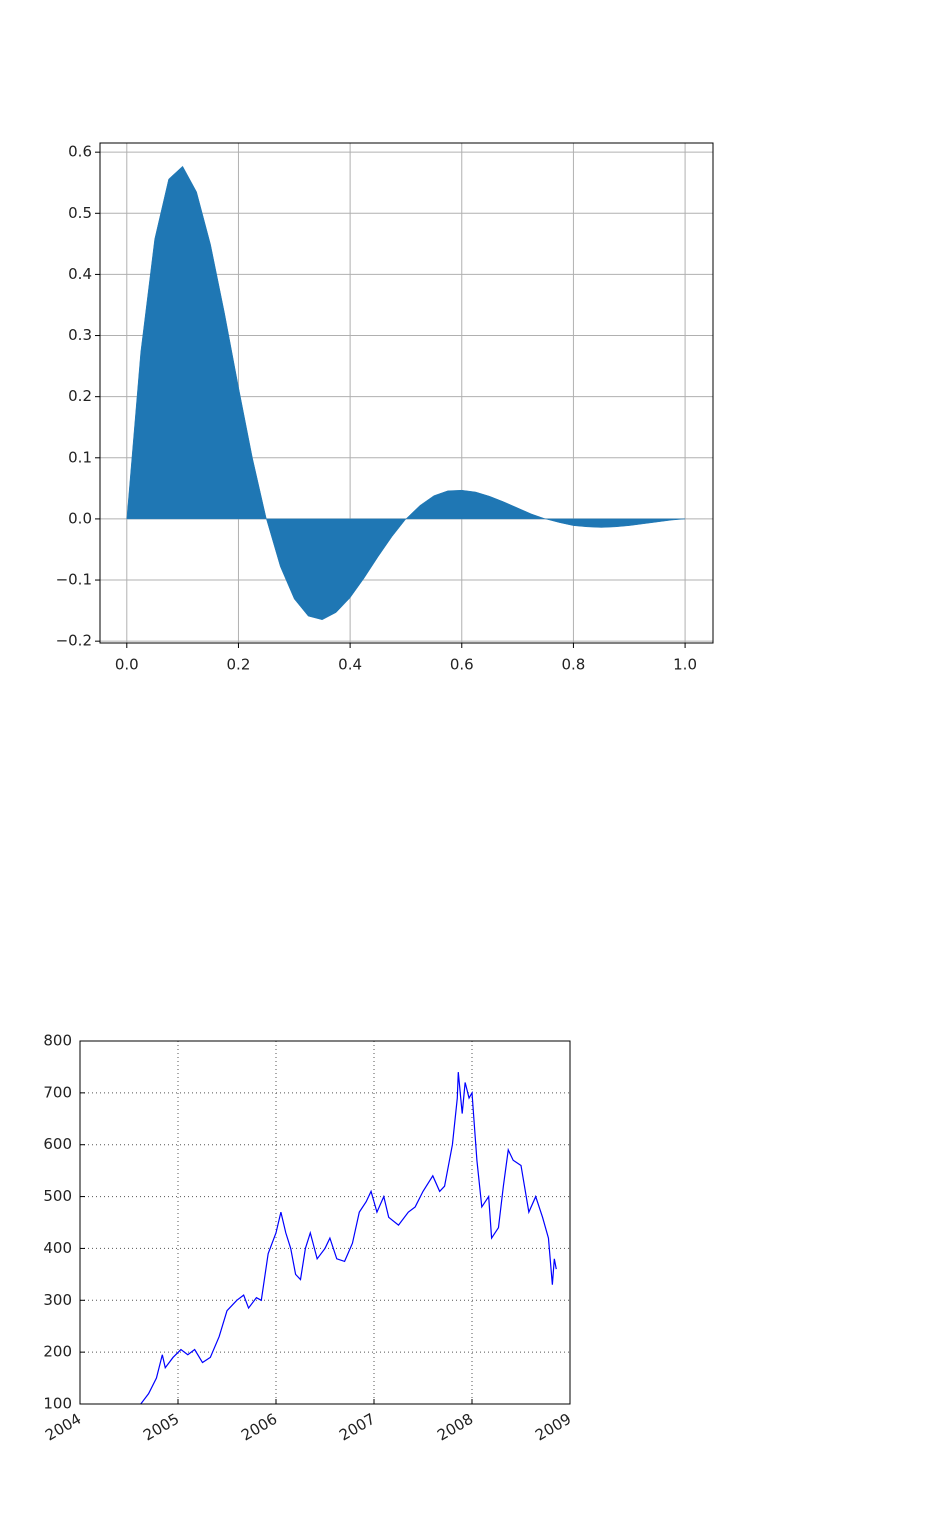 This screenshot has height=1529, width=943. What do you see at coordinates (57, 1300) in the screenshot?
I see `y-tick-label: 300` at bounding box center [57, 1300].